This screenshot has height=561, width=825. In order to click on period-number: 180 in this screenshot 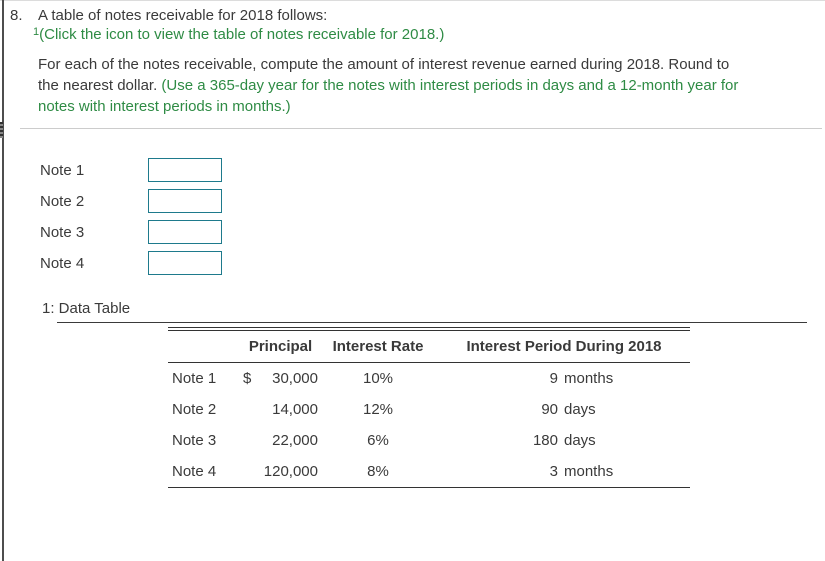, I will do `click(545, 440)`.